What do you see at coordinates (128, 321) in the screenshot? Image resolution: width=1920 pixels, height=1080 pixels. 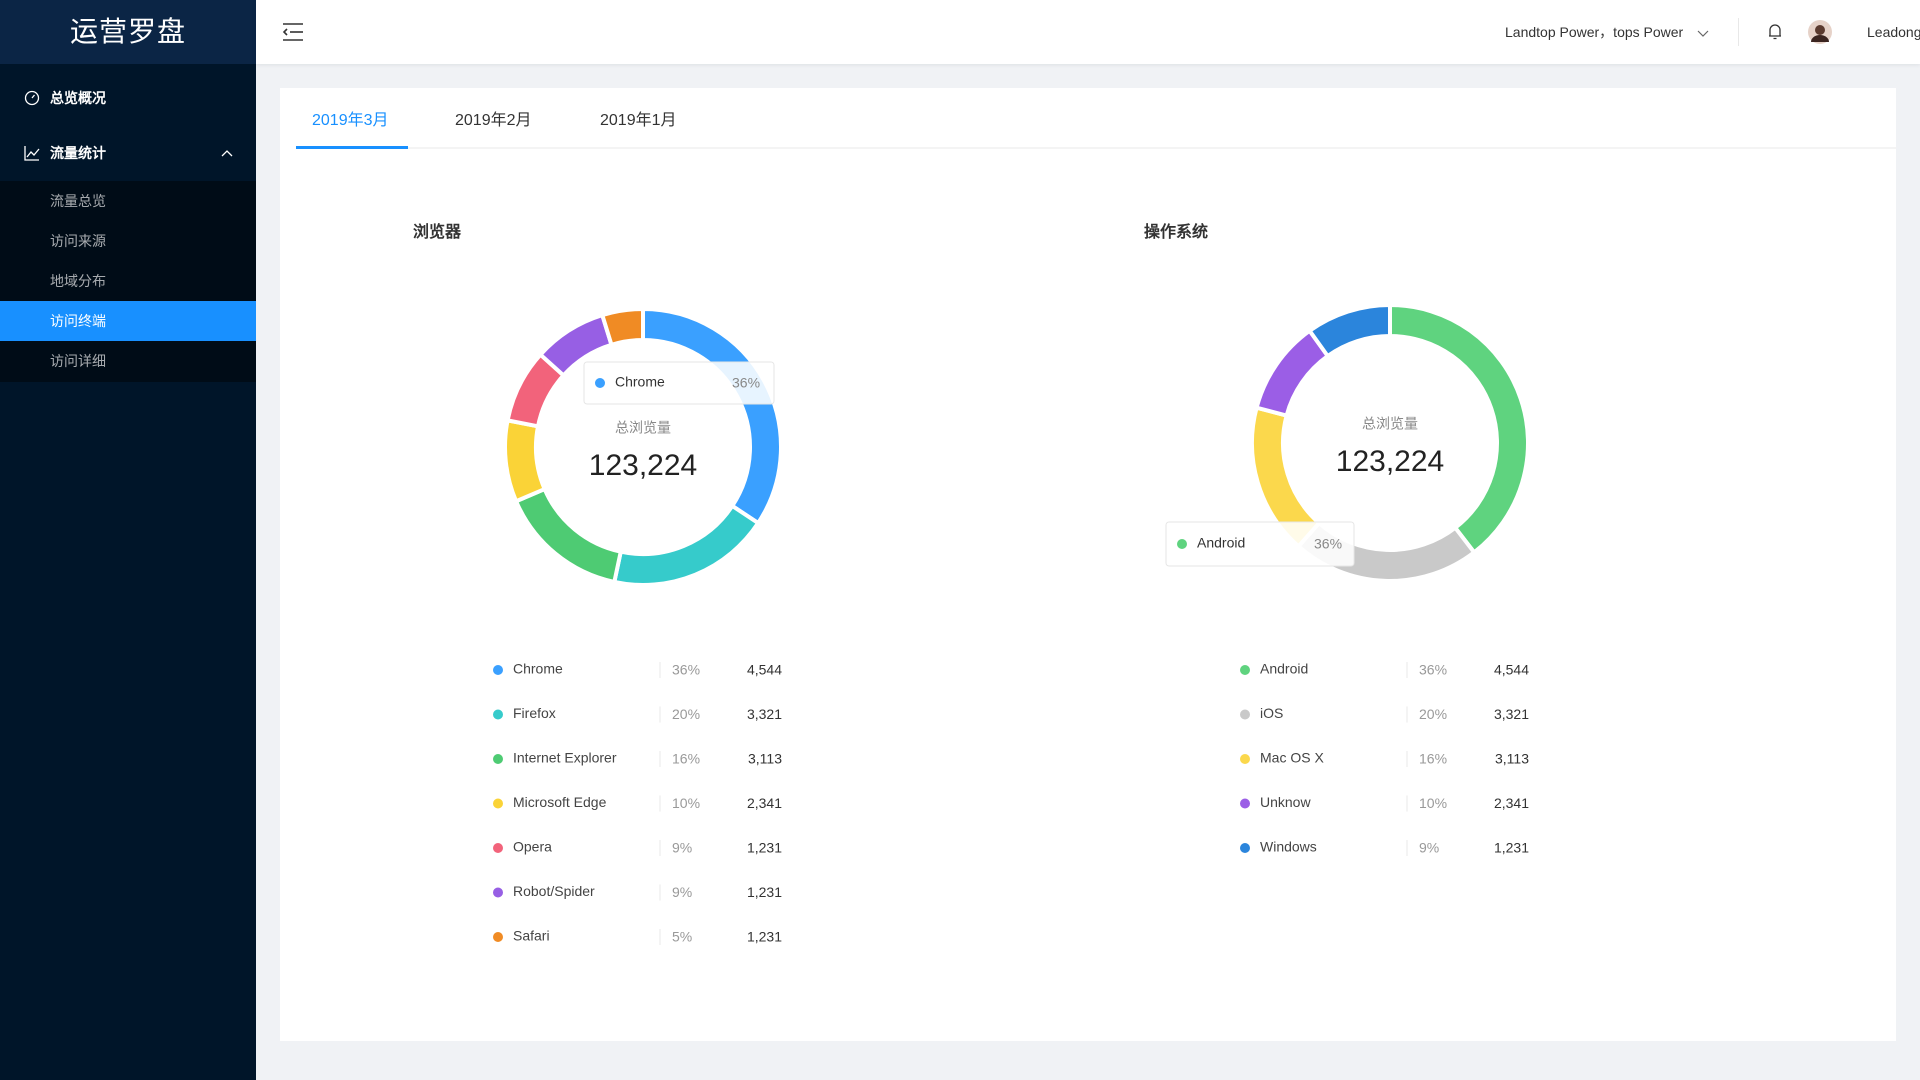 I see `submenu-item: 访问终端` at bounding box center [128, 321].